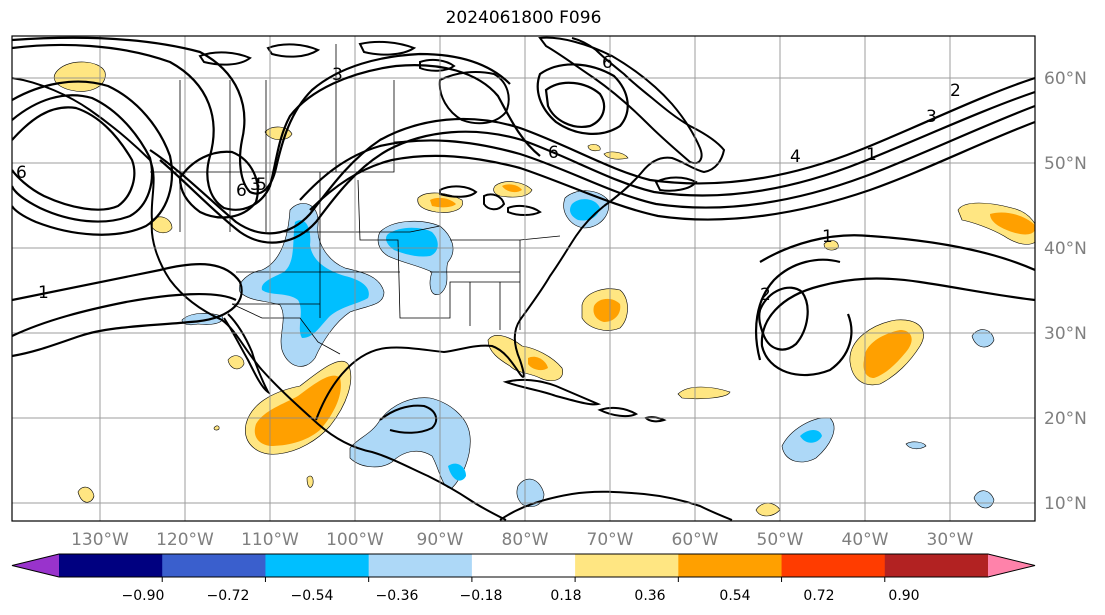  I want to click on colorbar-tick-label: −0.90, so click(143, 596).